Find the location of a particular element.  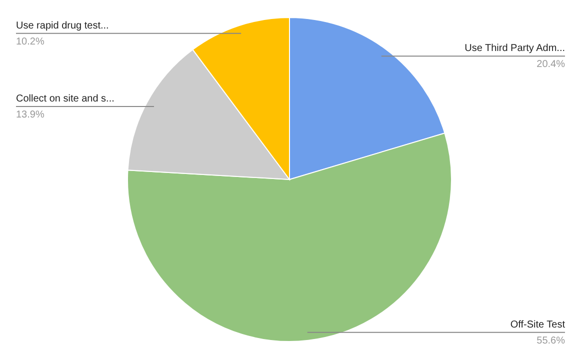

data-label: 20.4% is located at coordinates (551, 64).